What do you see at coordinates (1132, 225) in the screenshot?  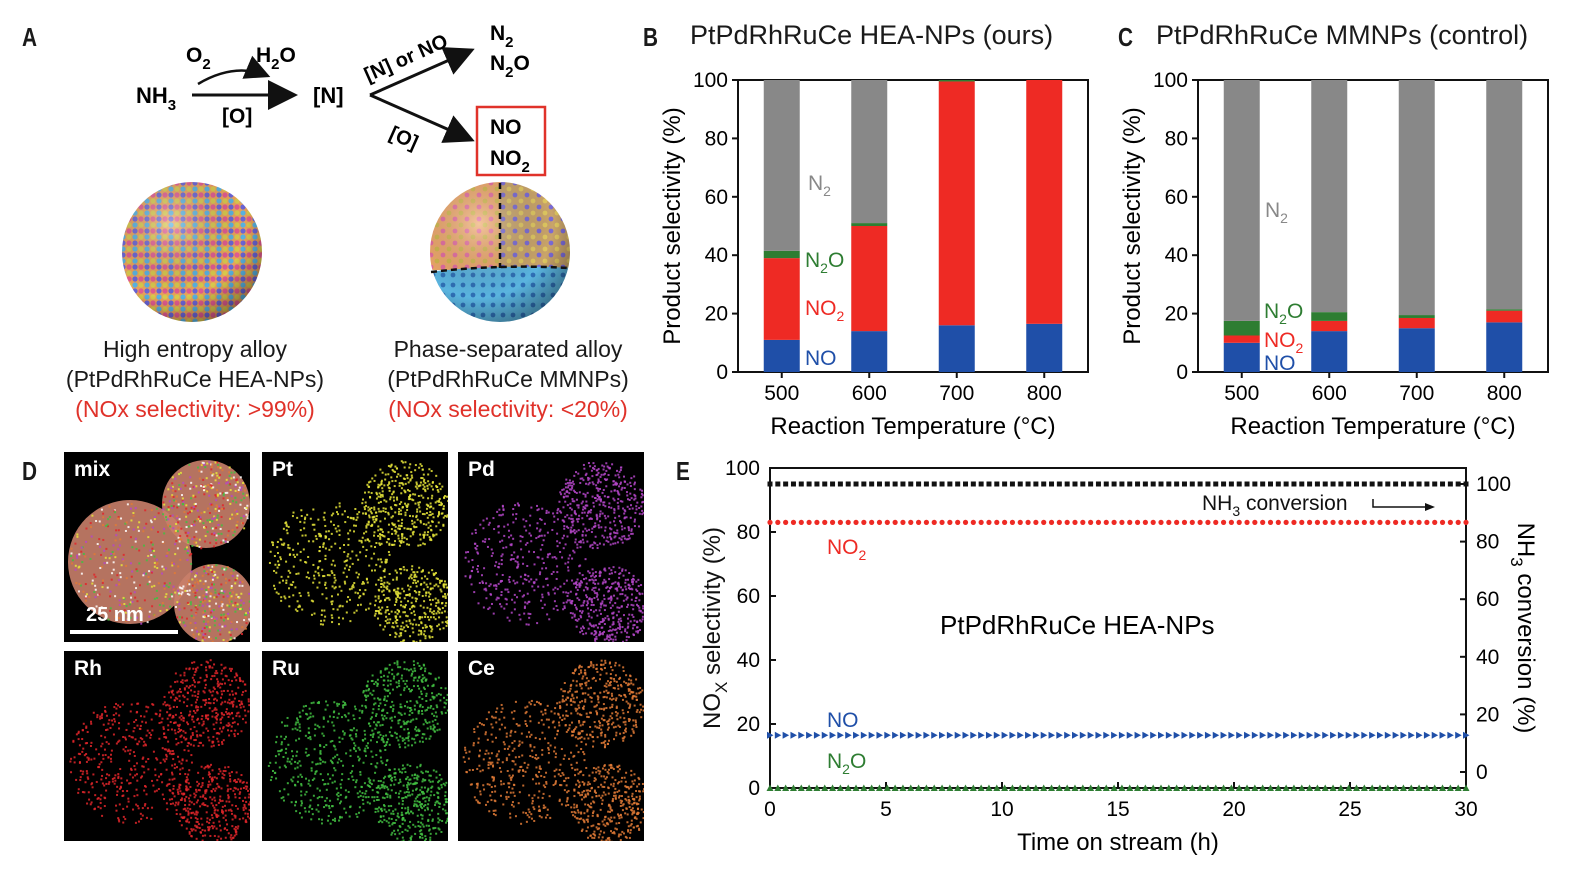 I see `y-axis-label: Product selectivity (%)` at bounding box center [1132, 225].